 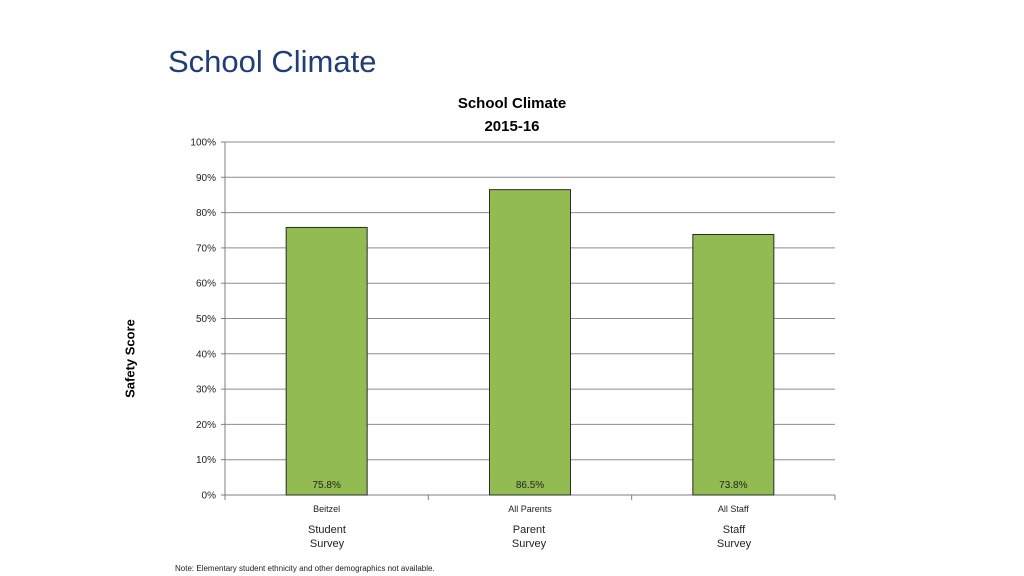 I want to click on group-label-parent: Parent Survey, so click(x=529, y=537).